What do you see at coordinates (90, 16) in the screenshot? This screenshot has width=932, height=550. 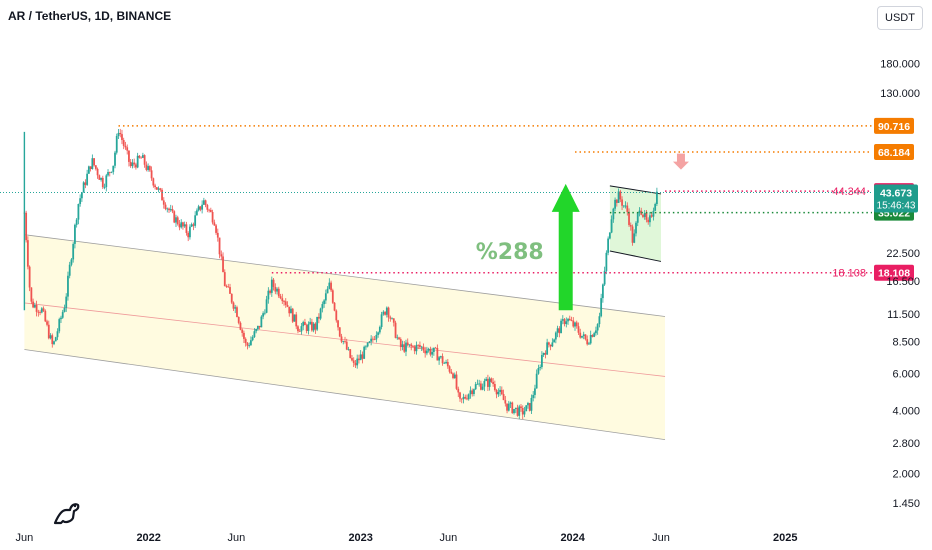 I see `chart-title: AR / TetherUS, 1D, BINANCE` at bounding box center [90, 16].